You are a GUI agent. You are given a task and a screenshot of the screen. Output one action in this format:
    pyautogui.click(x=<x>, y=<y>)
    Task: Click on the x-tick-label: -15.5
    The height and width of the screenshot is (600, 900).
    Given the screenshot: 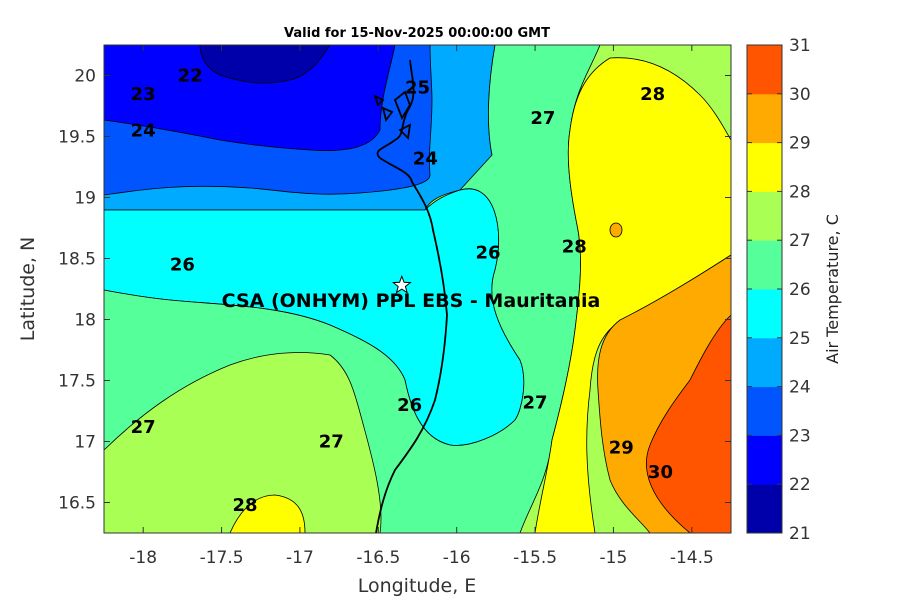 What is the action you would take?
    pyautogui.click(x=535, y=558)
    